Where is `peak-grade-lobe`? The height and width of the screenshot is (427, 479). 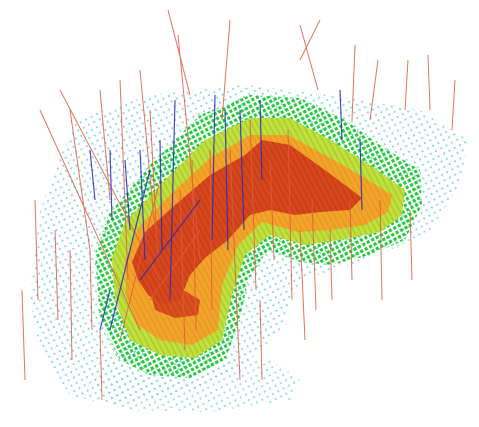
peak-grade-lobe is located at coordinates (175, 301).